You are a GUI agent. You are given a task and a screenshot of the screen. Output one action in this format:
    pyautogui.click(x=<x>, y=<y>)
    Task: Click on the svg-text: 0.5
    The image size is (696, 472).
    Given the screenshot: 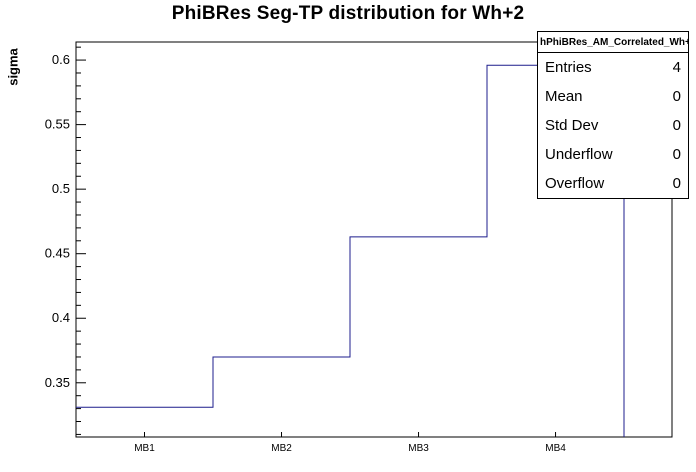 What is the action you would take?
    pyautogui.click(x=61, y=188)
    